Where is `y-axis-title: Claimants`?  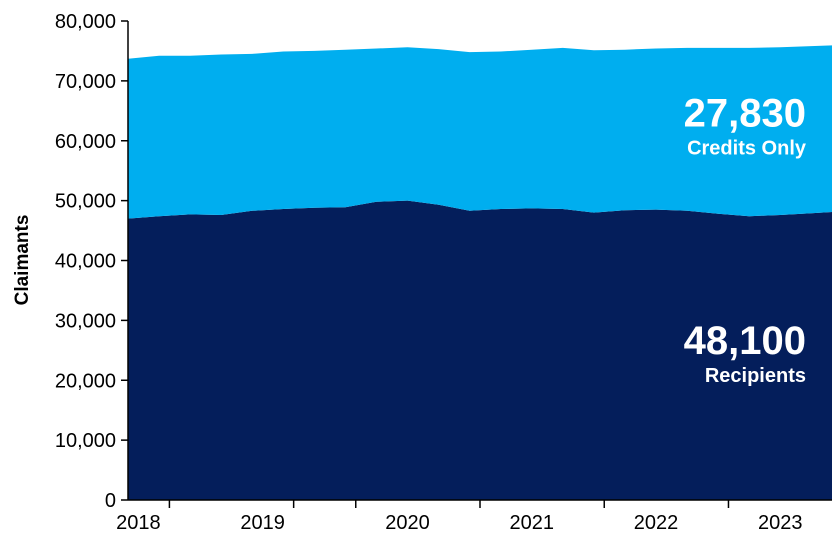 y-axis-title: Claimants is located at coordinates (22, 260).